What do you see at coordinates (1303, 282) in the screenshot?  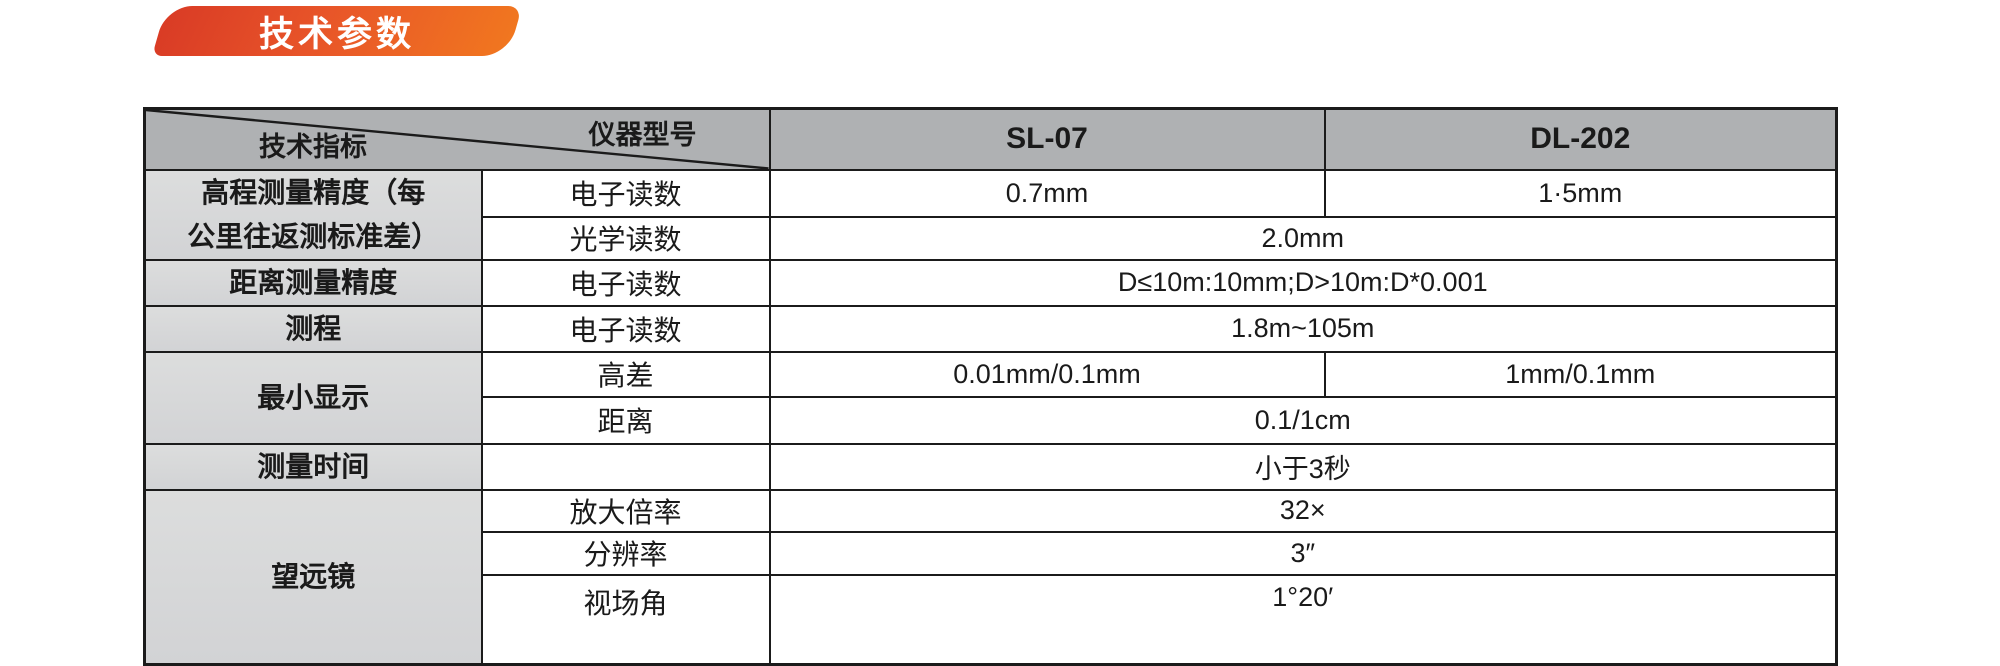 I see `value-cell-merged: D≤10m:10mm;D>10m:D*0.001` at bounding box center [1303, 282].